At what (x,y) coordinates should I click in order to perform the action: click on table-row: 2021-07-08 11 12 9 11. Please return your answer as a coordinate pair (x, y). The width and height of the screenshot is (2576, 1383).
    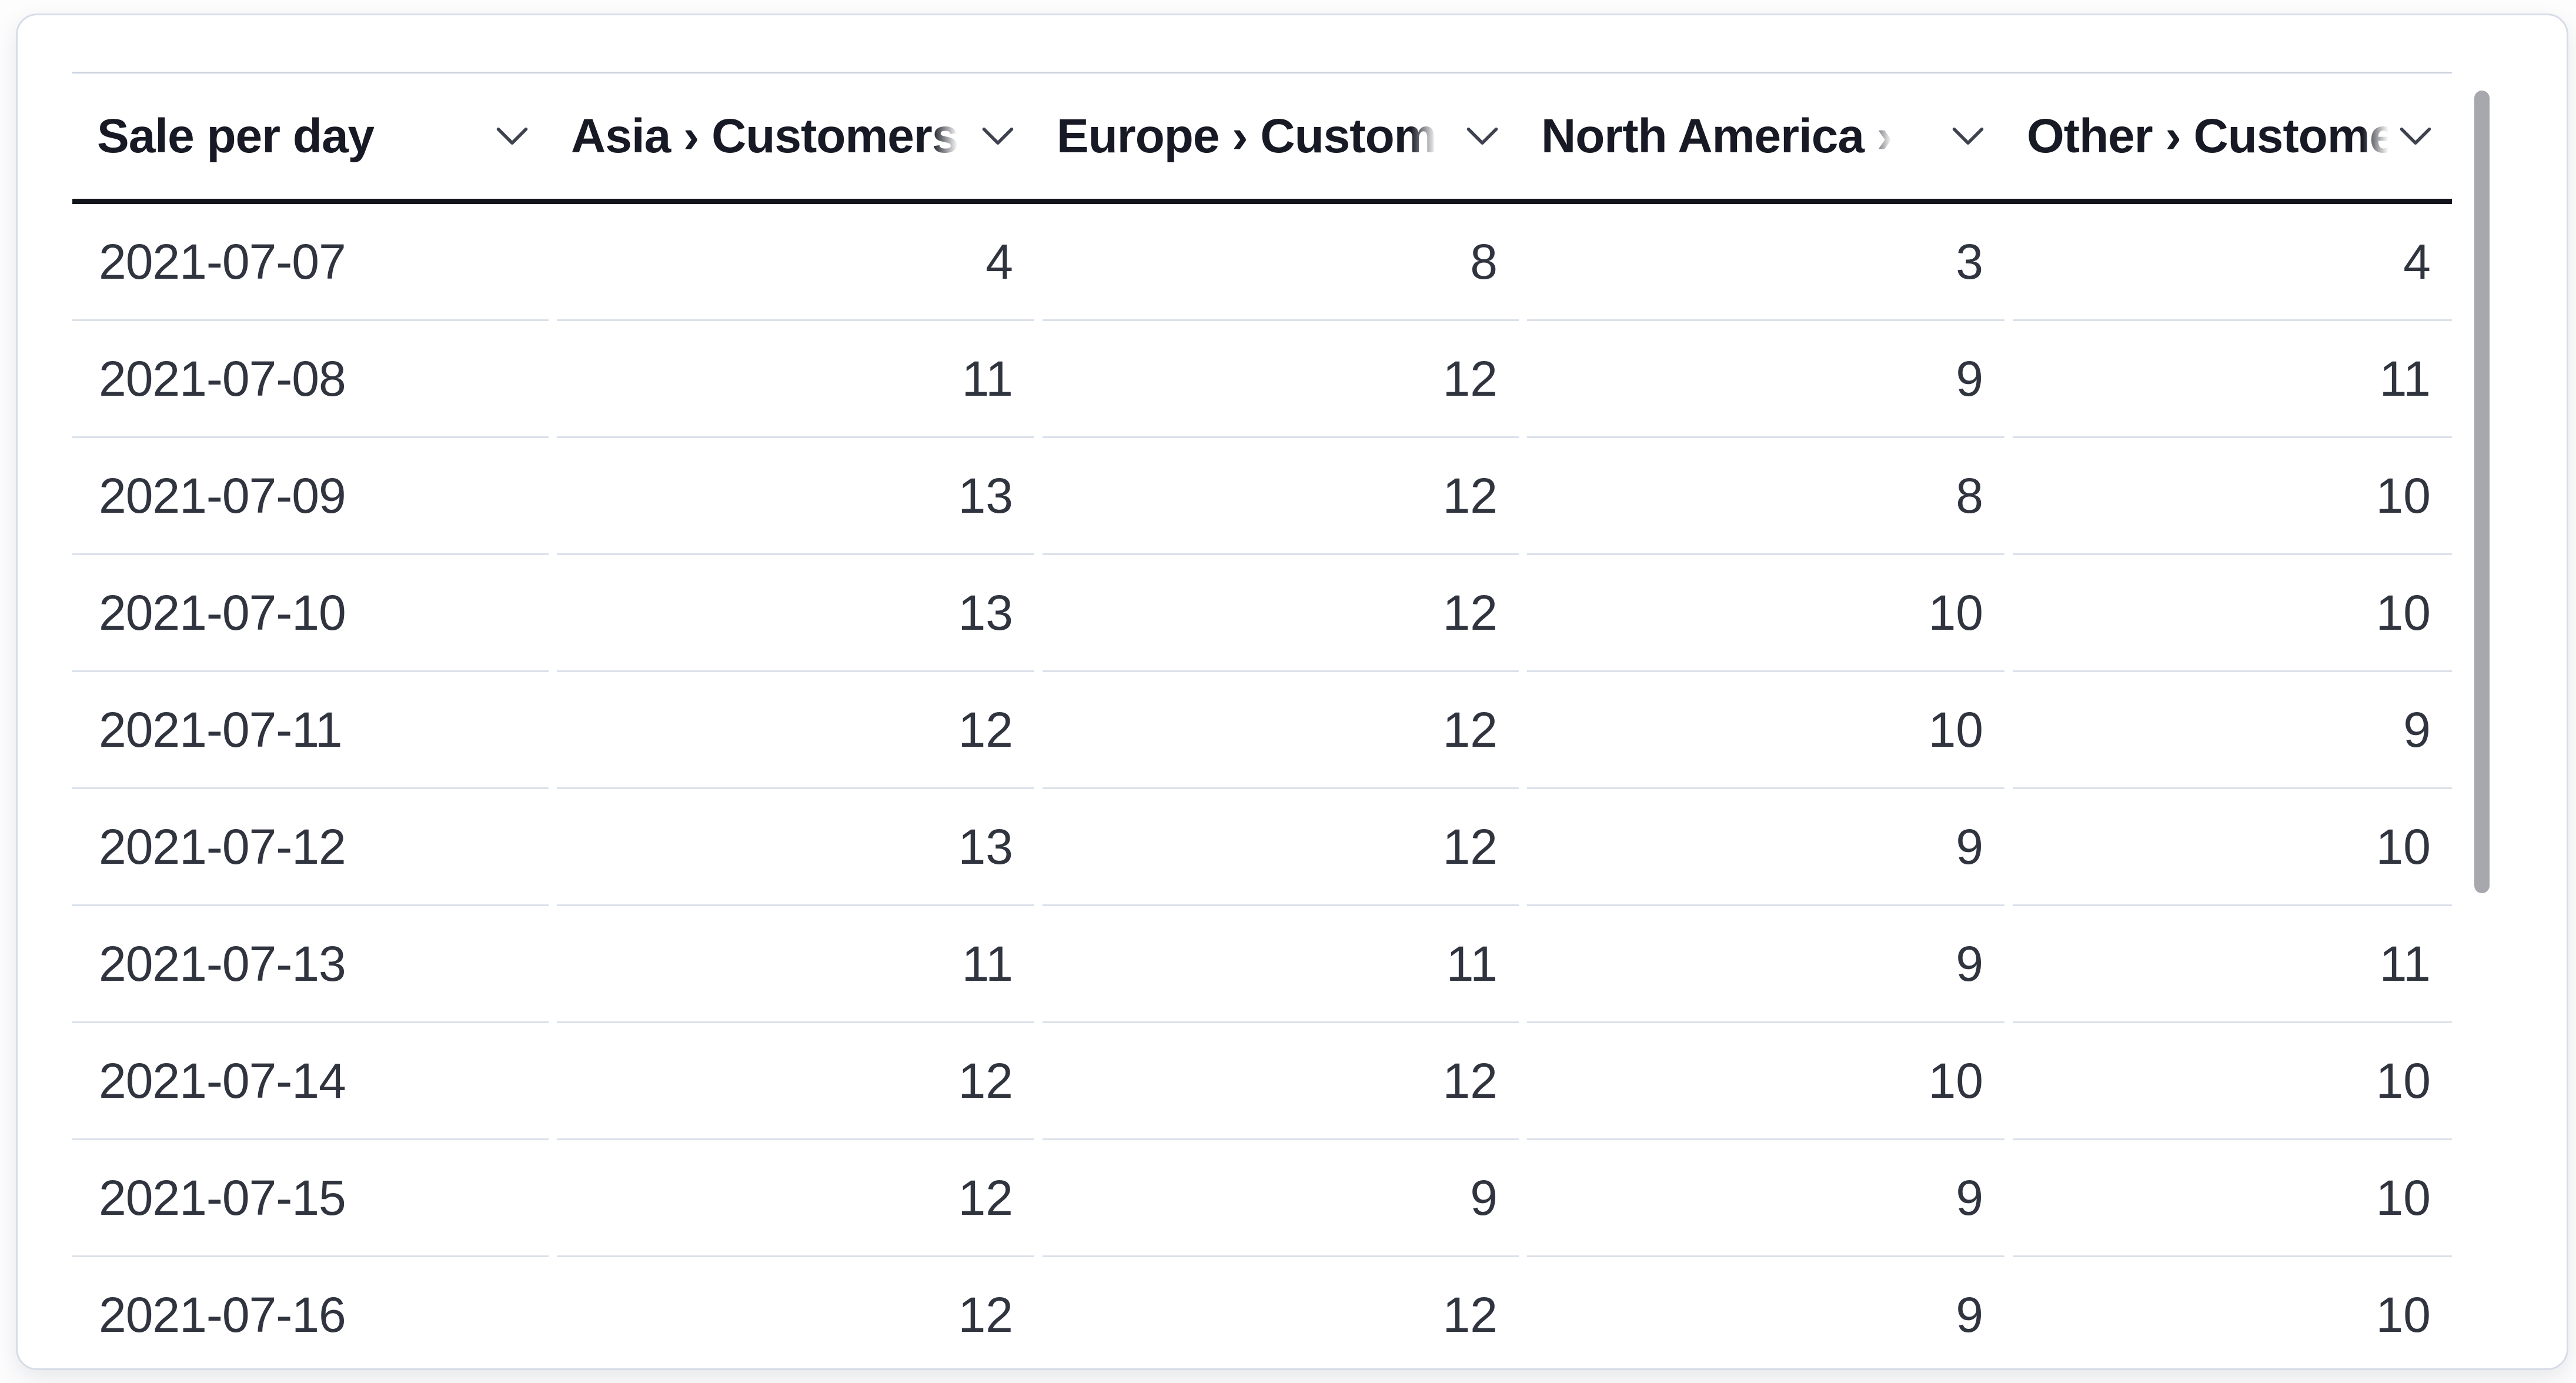
    Looking at the image, I should click on (1262, 379).